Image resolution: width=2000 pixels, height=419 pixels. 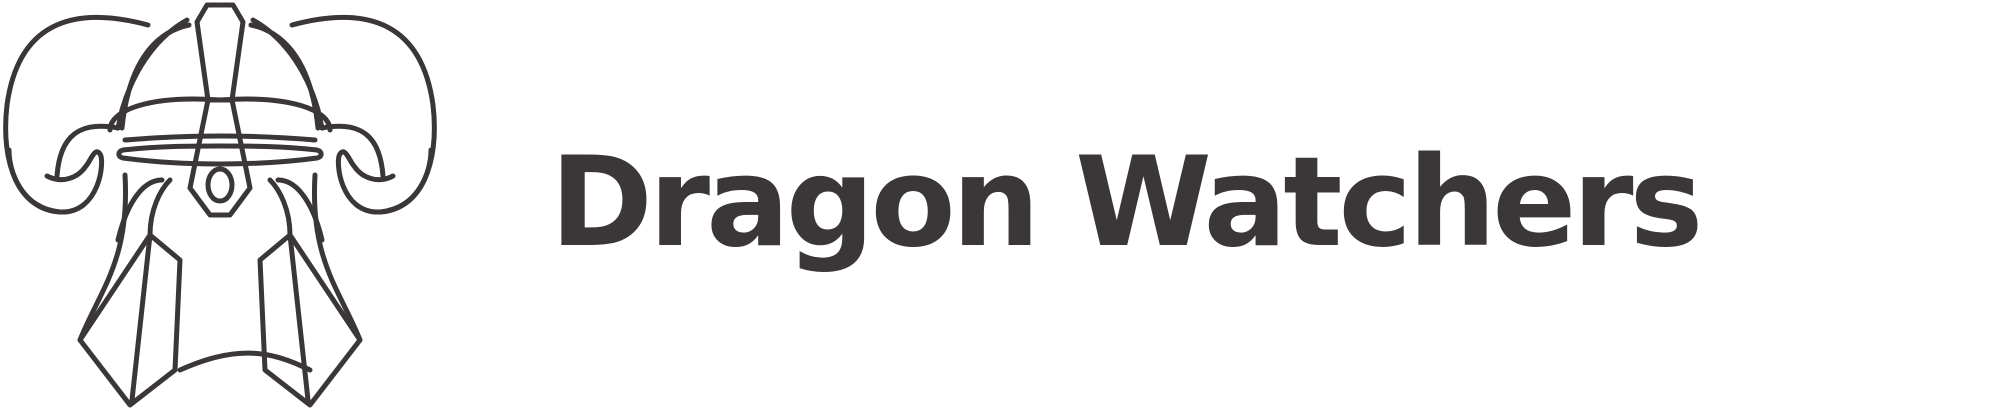 What do you see at coordinates (220, 150) in the screenshot?
I see `brow-plate` at bounding box center [220, 150].